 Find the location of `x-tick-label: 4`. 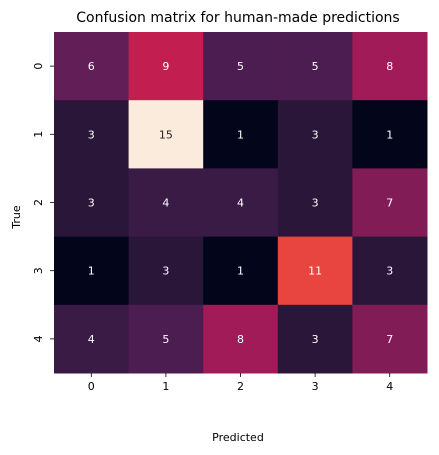

x-tick-label: 4 is located at coordinates (389, 386).